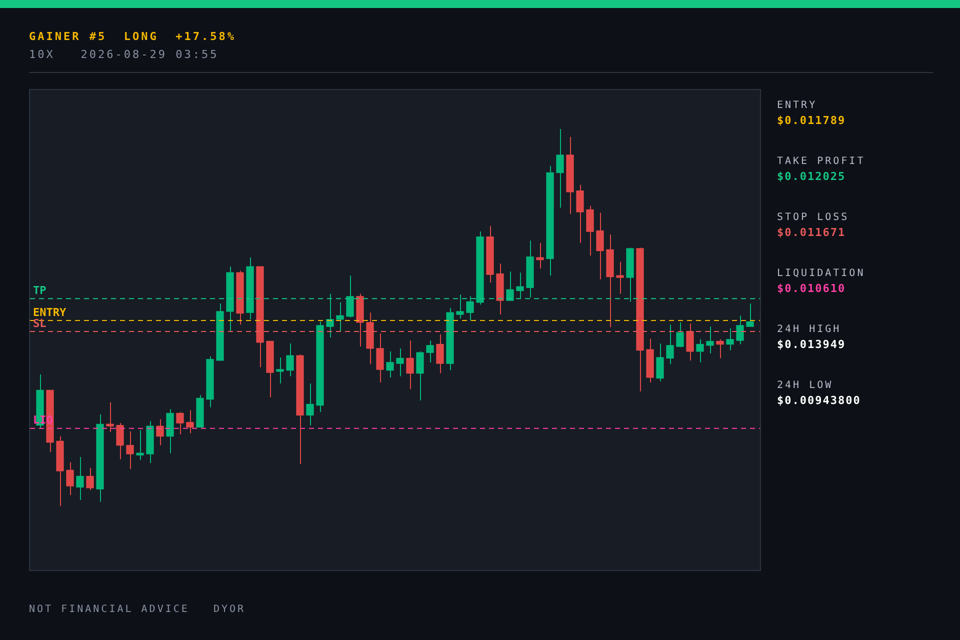 This screenshot has height=640, width=960. What do you see at coordinates (132, 36) in the screenshot?
I see `chart-title: GAINER #5 LONG +17.58%` at bounding box center [132, 36].